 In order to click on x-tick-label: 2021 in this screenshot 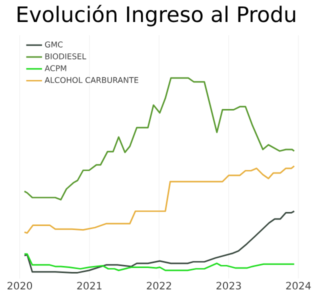, I will do `click(89, 286)`.